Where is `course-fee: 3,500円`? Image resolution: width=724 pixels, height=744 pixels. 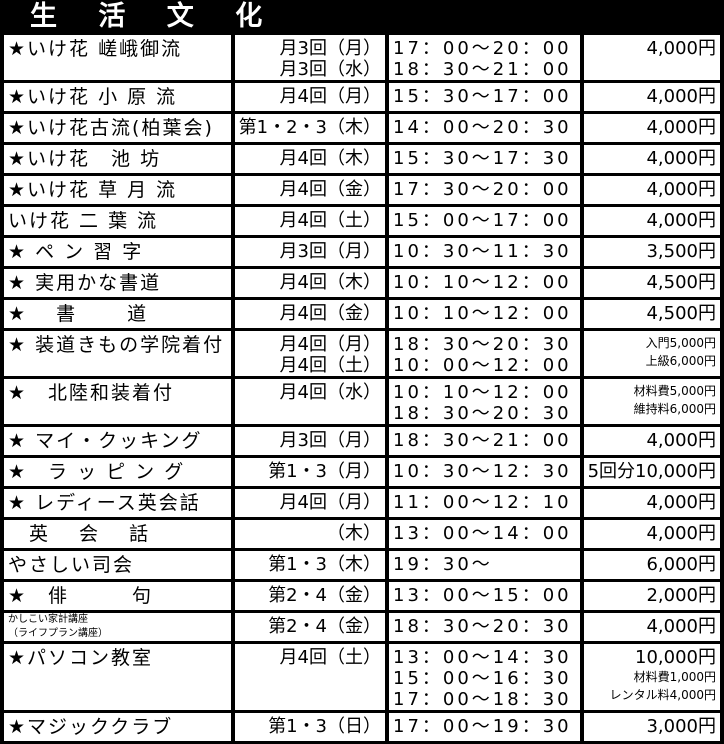 course-fee: 3,500円 is located at coordinates (651, 252).